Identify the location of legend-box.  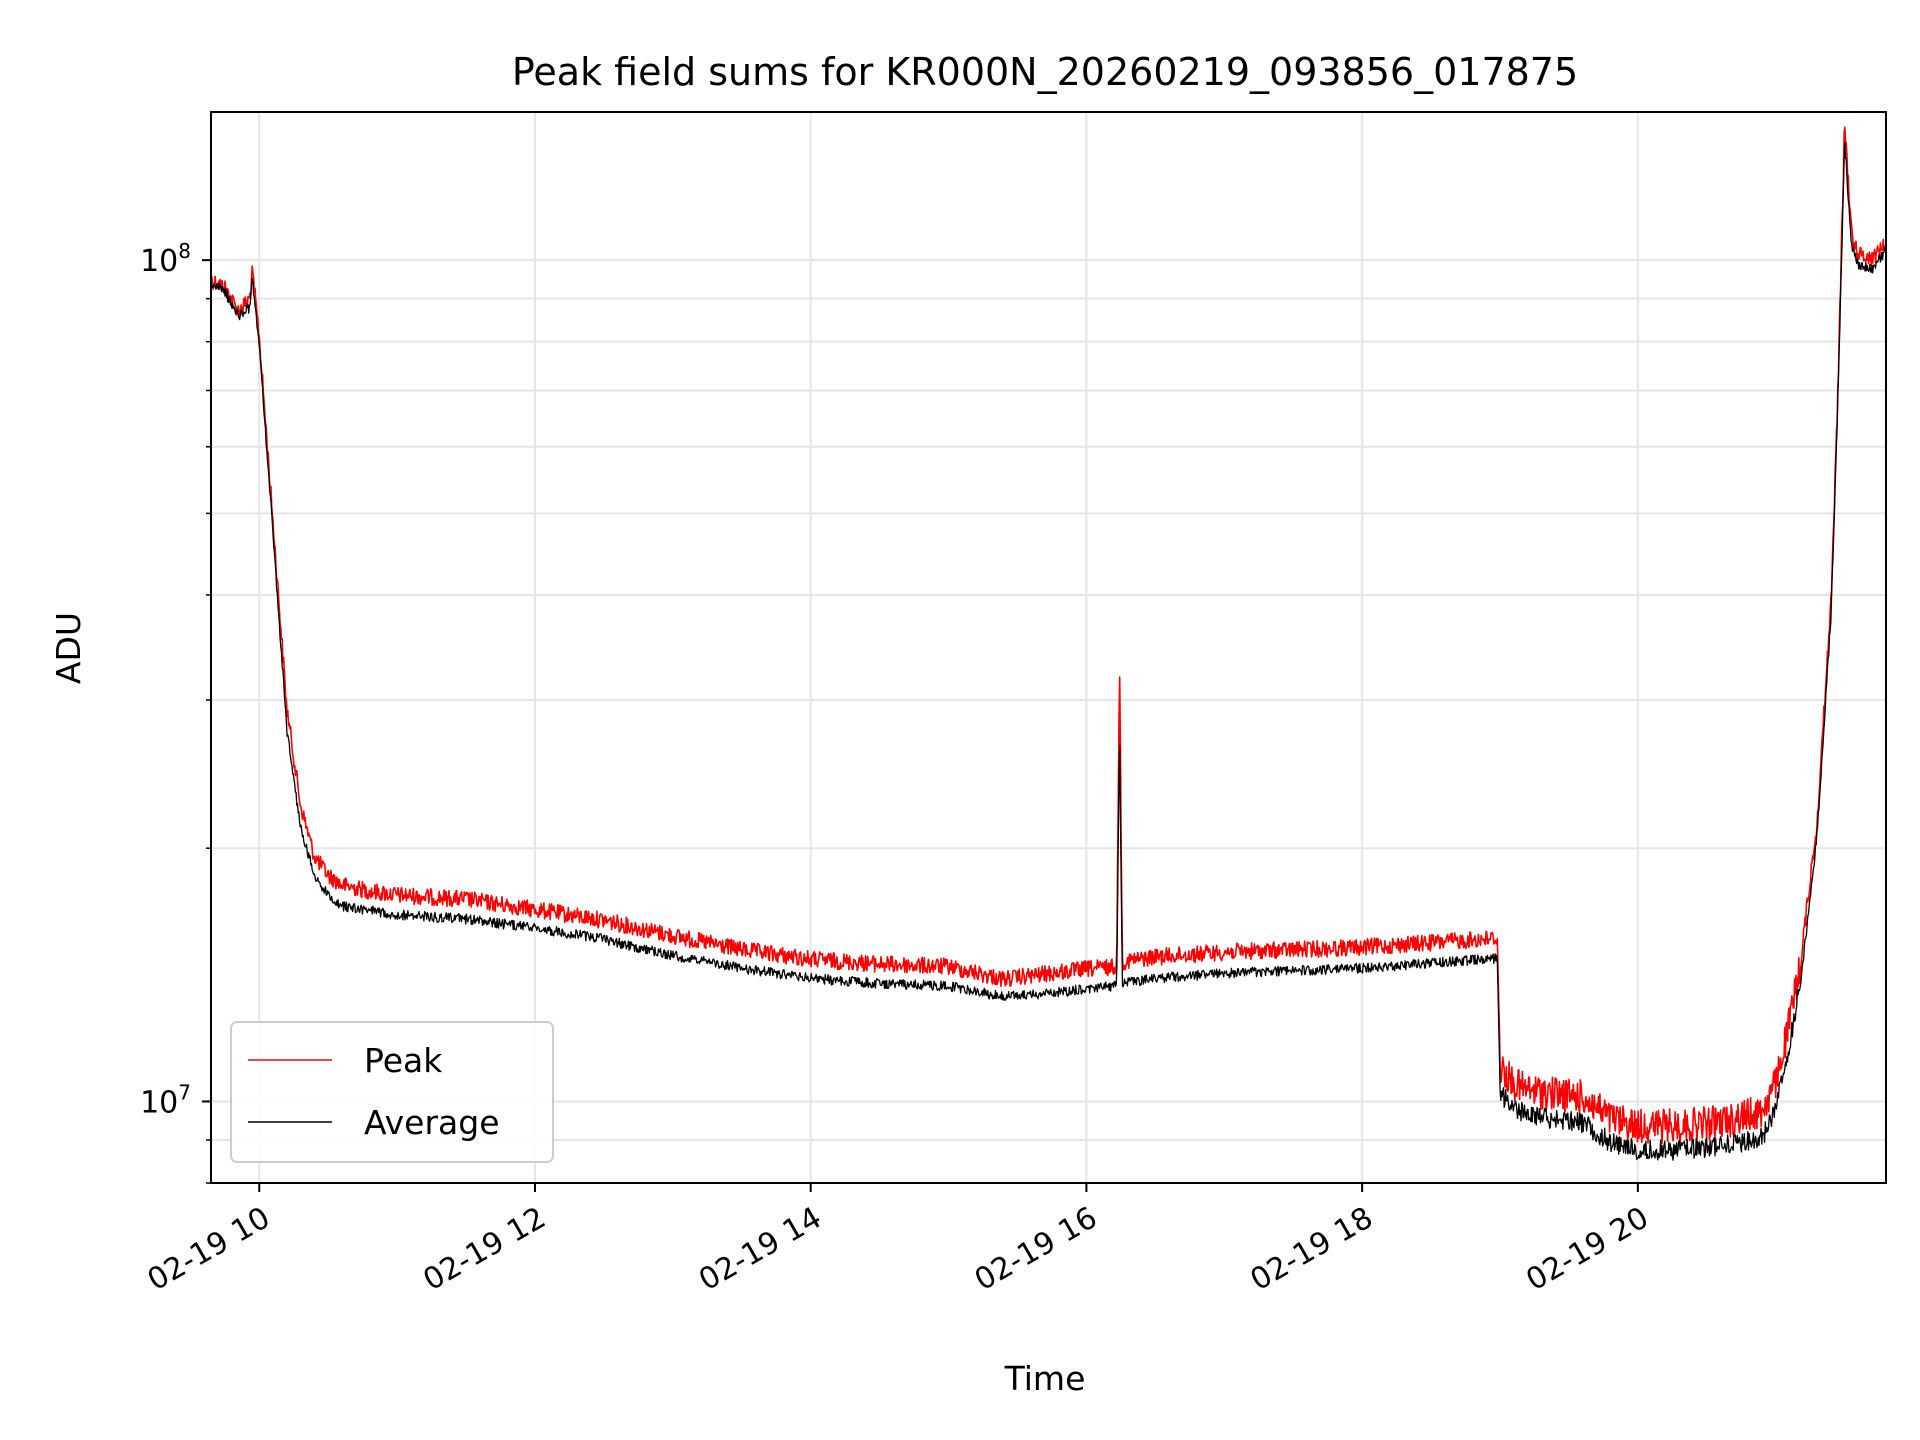
(392, 1092).